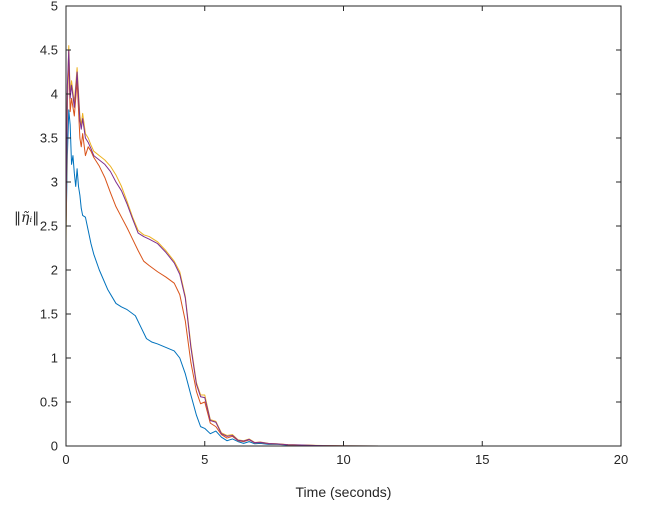  Describe the element at coordinates (49, 226) in the screenshot. I see `y-tick-label: 2.5` at that location.